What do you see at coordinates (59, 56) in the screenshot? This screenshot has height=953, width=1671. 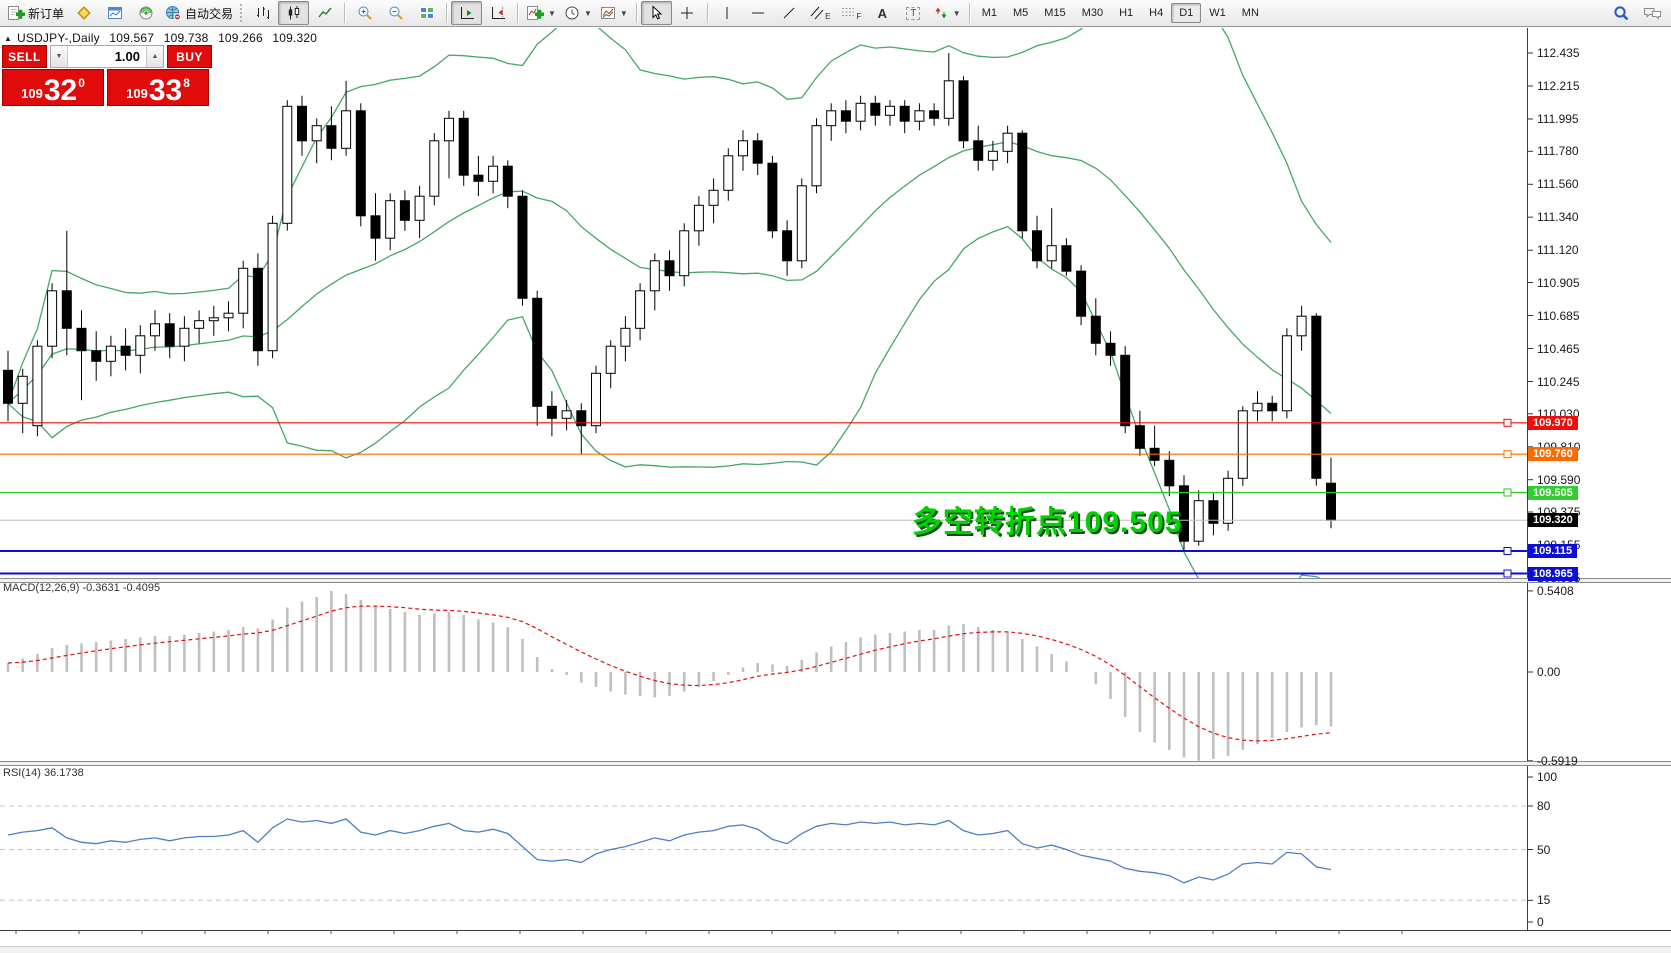 I see `volume-down-button: ▼` at bounding box center [59, 56].